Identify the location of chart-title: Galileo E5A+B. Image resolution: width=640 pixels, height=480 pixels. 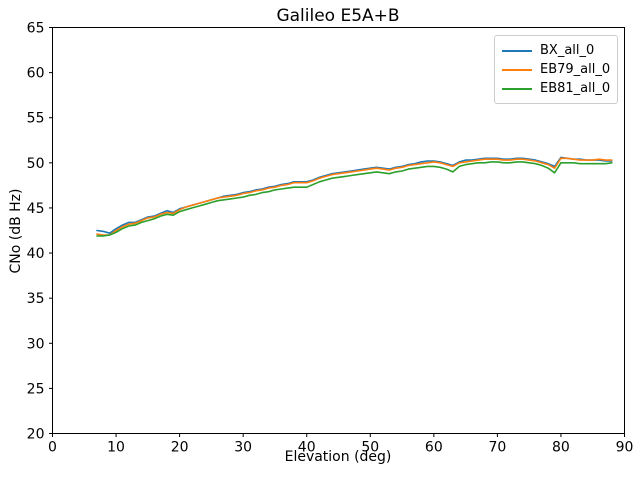
(338, 16).